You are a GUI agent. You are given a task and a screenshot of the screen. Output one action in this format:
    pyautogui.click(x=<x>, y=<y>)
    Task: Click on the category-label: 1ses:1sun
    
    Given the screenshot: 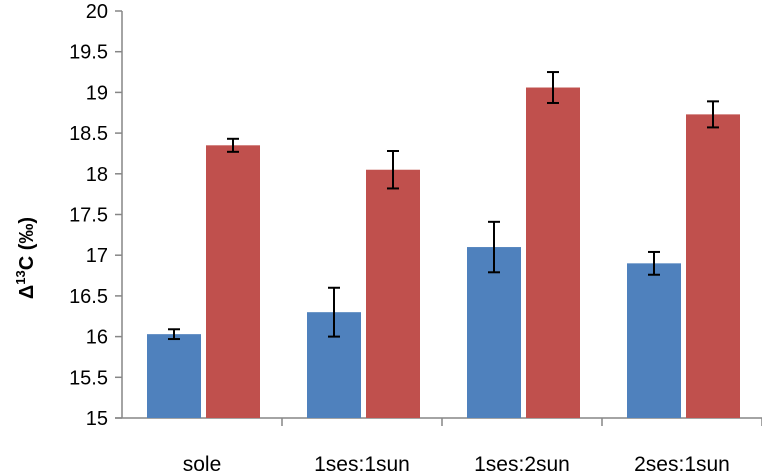 What is the action you would take?
    pyautogui.click(x=362, y=464)
    